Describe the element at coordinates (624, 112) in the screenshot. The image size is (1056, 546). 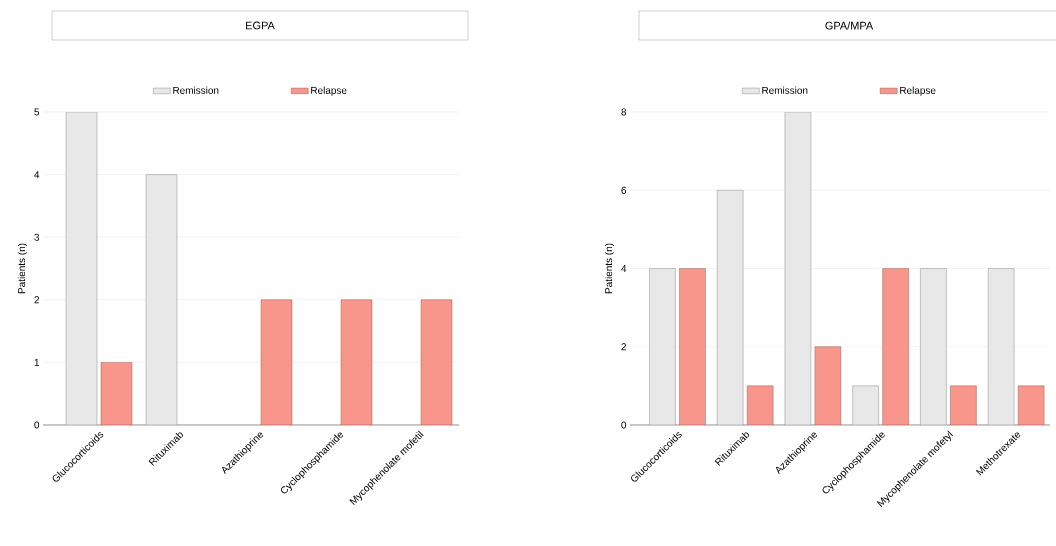
I see `y-tick-label: 8` at that location.